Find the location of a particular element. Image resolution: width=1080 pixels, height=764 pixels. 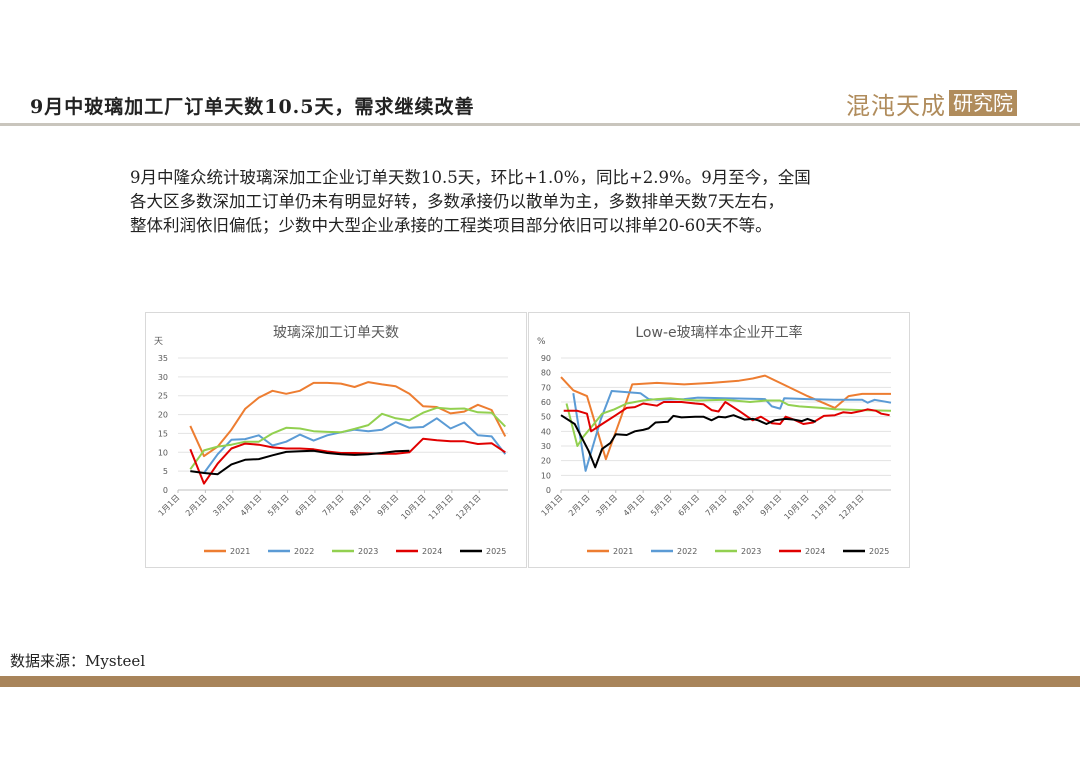

brand-logo: 混沌天成 研究院 is located at coordinates (931, 104).